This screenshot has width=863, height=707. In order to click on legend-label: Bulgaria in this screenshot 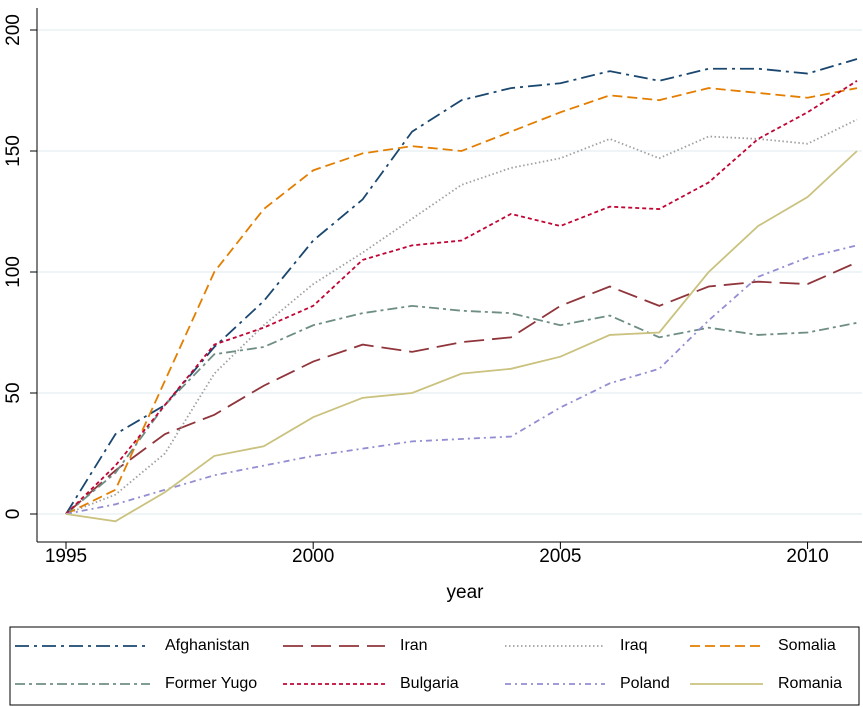, I will do `click(429, 683)`.